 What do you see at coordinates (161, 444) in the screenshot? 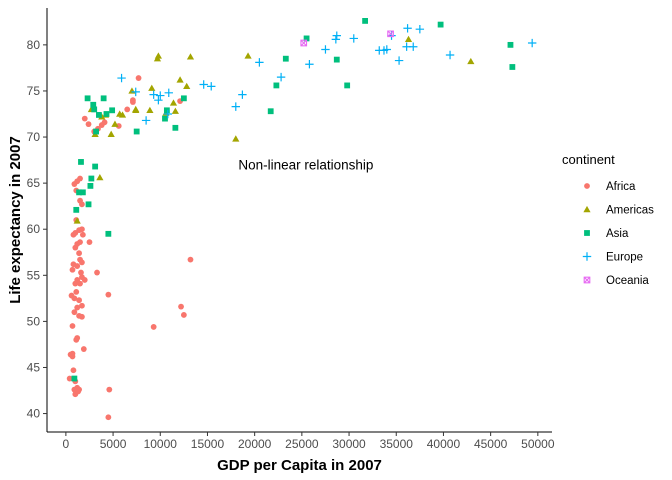
I see `x-tick-label: 10000` at bounding box center [161, 444].